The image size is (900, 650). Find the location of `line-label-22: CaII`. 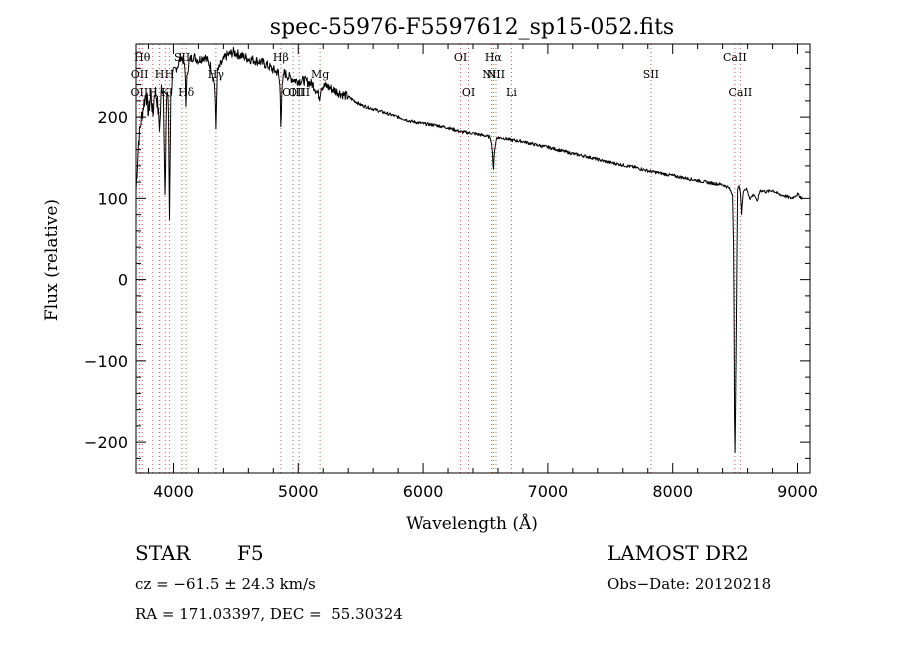

line-label-22: CaII is located at coordinates (741, 92).